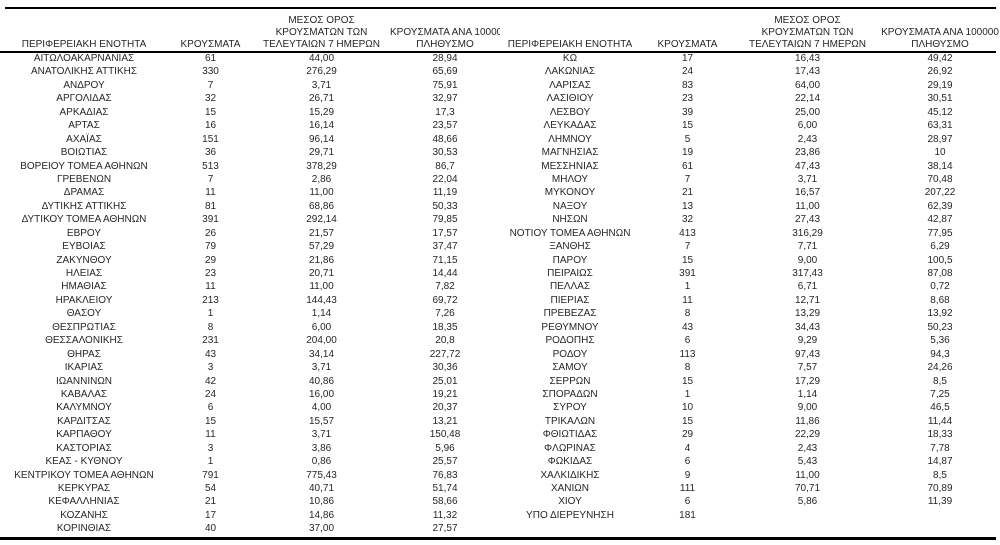 The width and height of the screenshot is (1000, 545). What do you see at coordinates (687, 153) in the screenshot?
I see `cases-cell: 19` at bounding box center [687, 153].